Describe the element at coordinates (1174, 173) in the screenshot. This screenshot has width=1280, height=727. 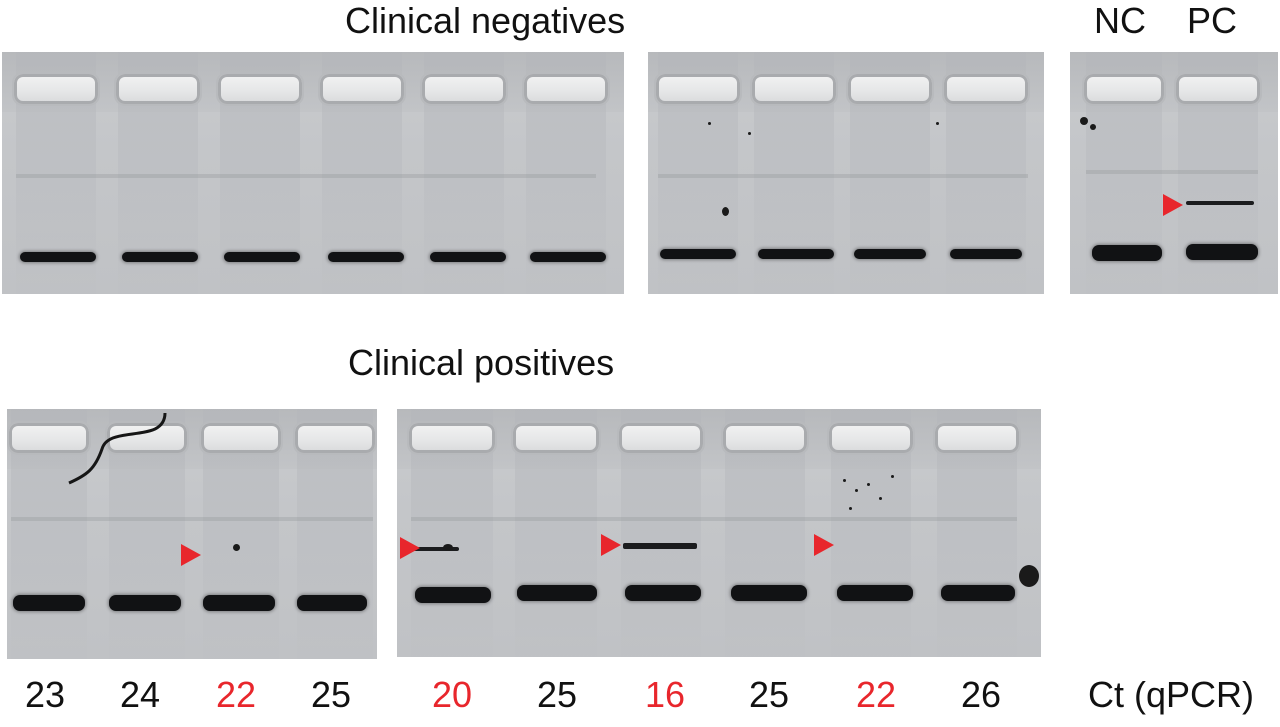
I see `gel-controls` at that location.